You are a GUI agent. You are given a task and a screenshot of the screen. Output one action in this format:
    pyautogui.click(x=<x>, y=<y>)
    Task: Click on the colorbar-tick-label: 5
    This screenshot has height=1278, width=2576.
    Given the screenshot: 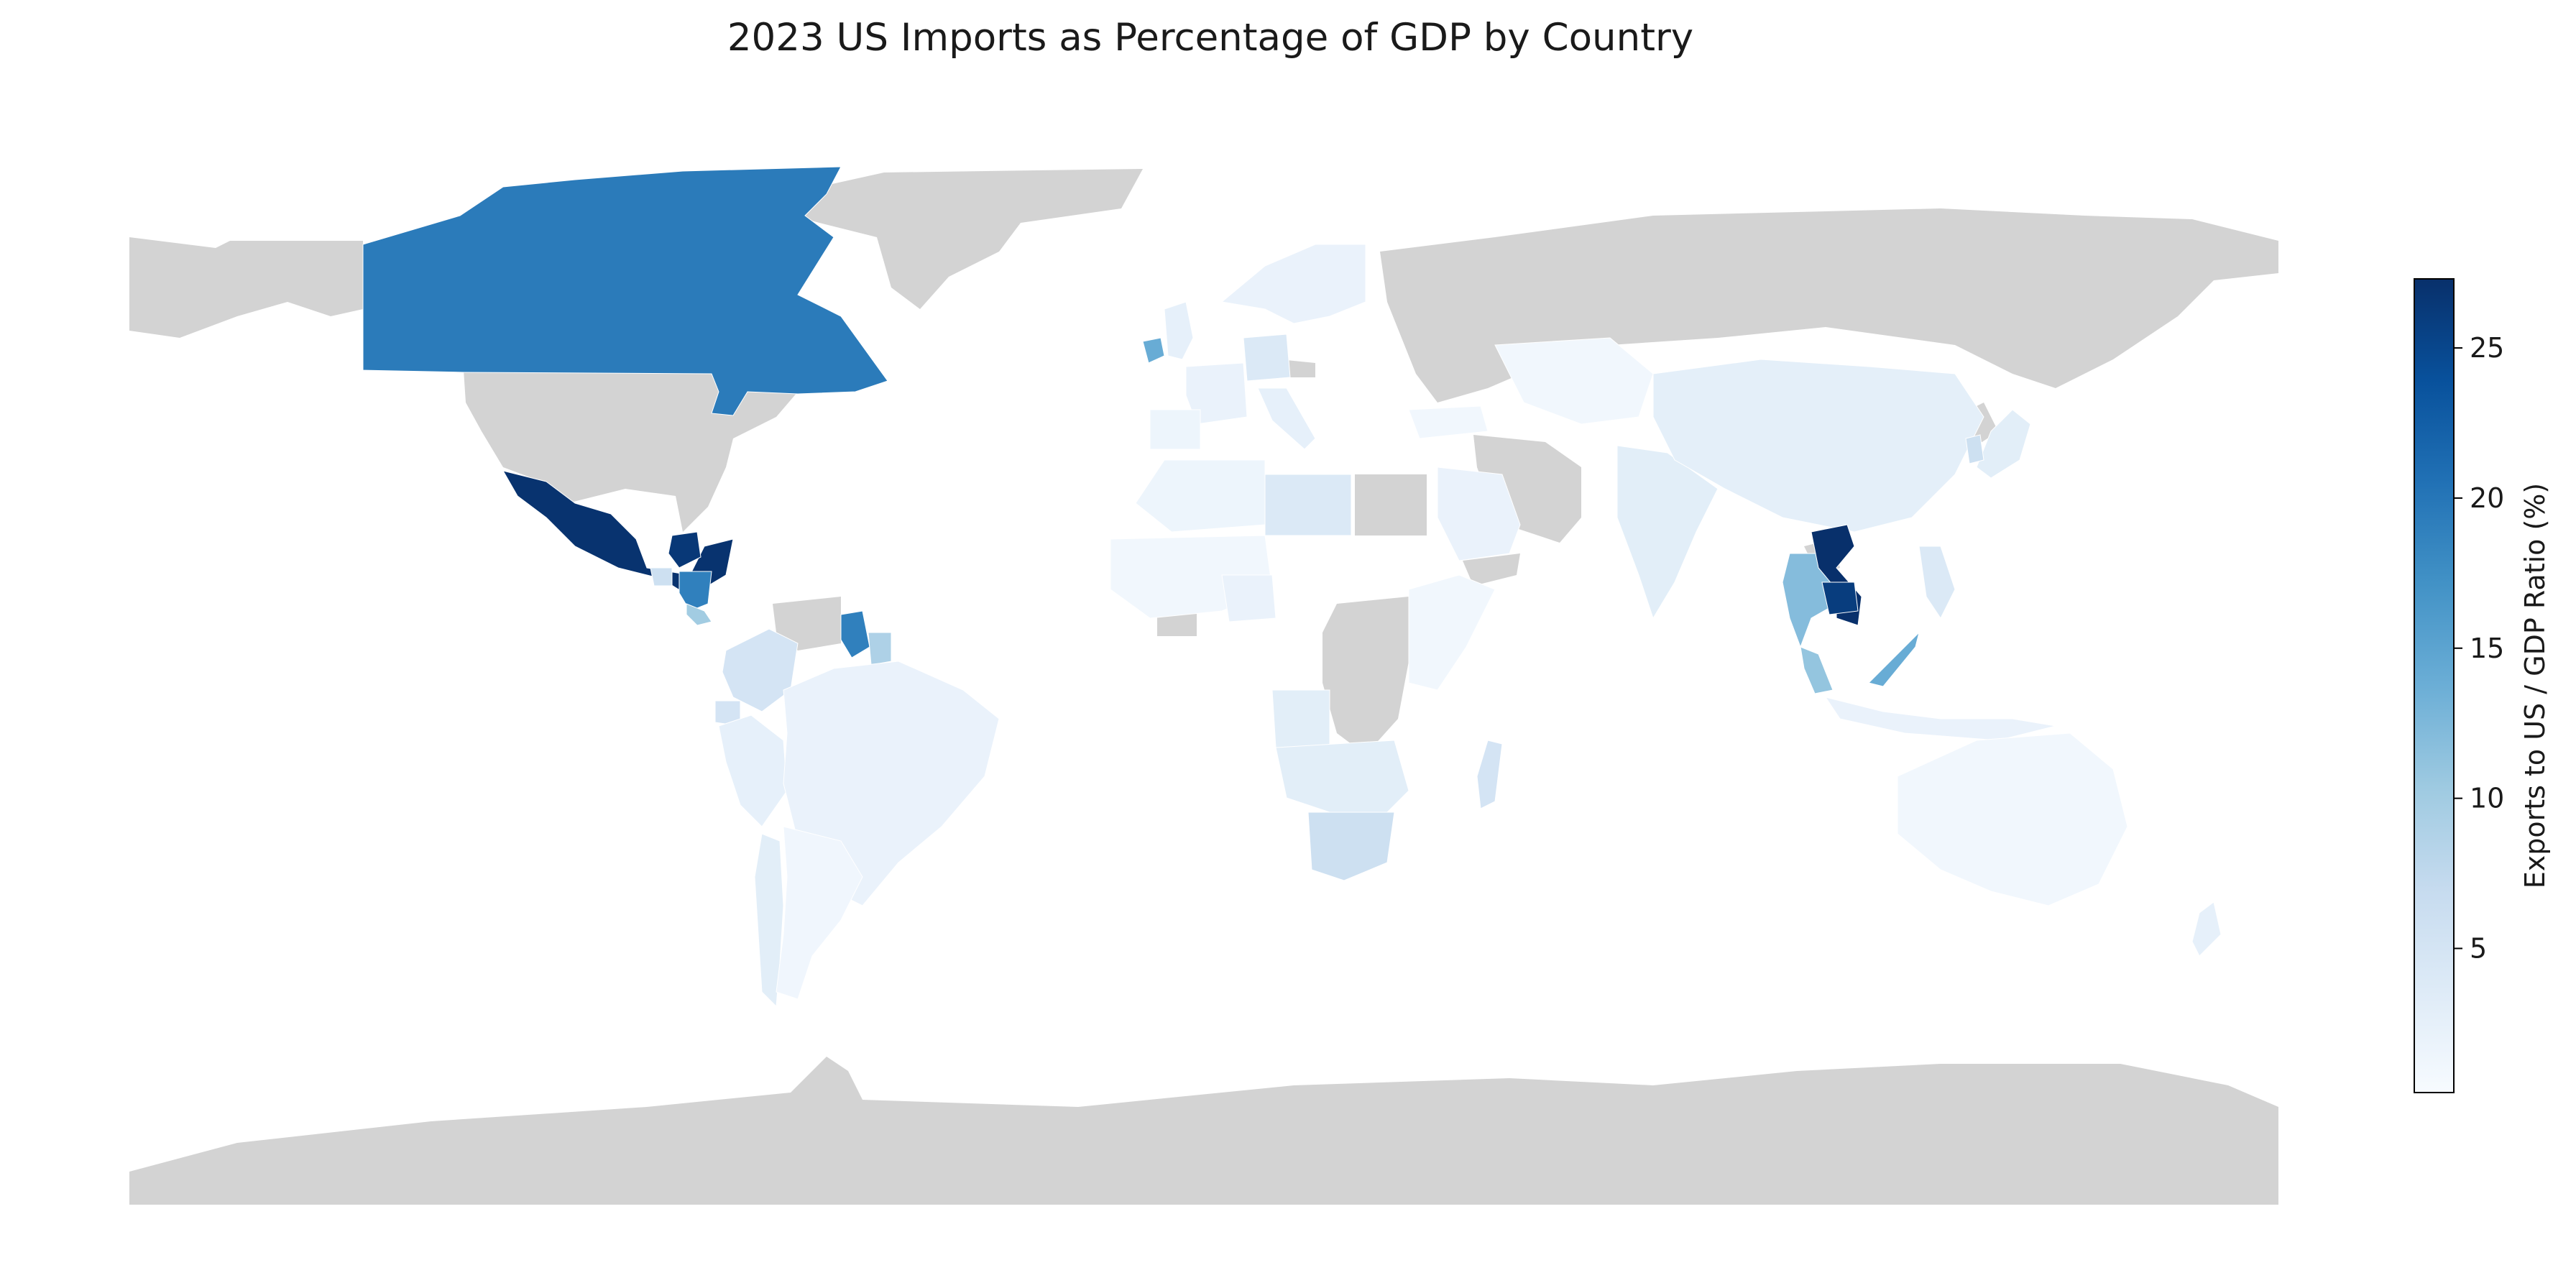 What is the action you would take?
    pyautogui.click(x=2478, y=948)
    